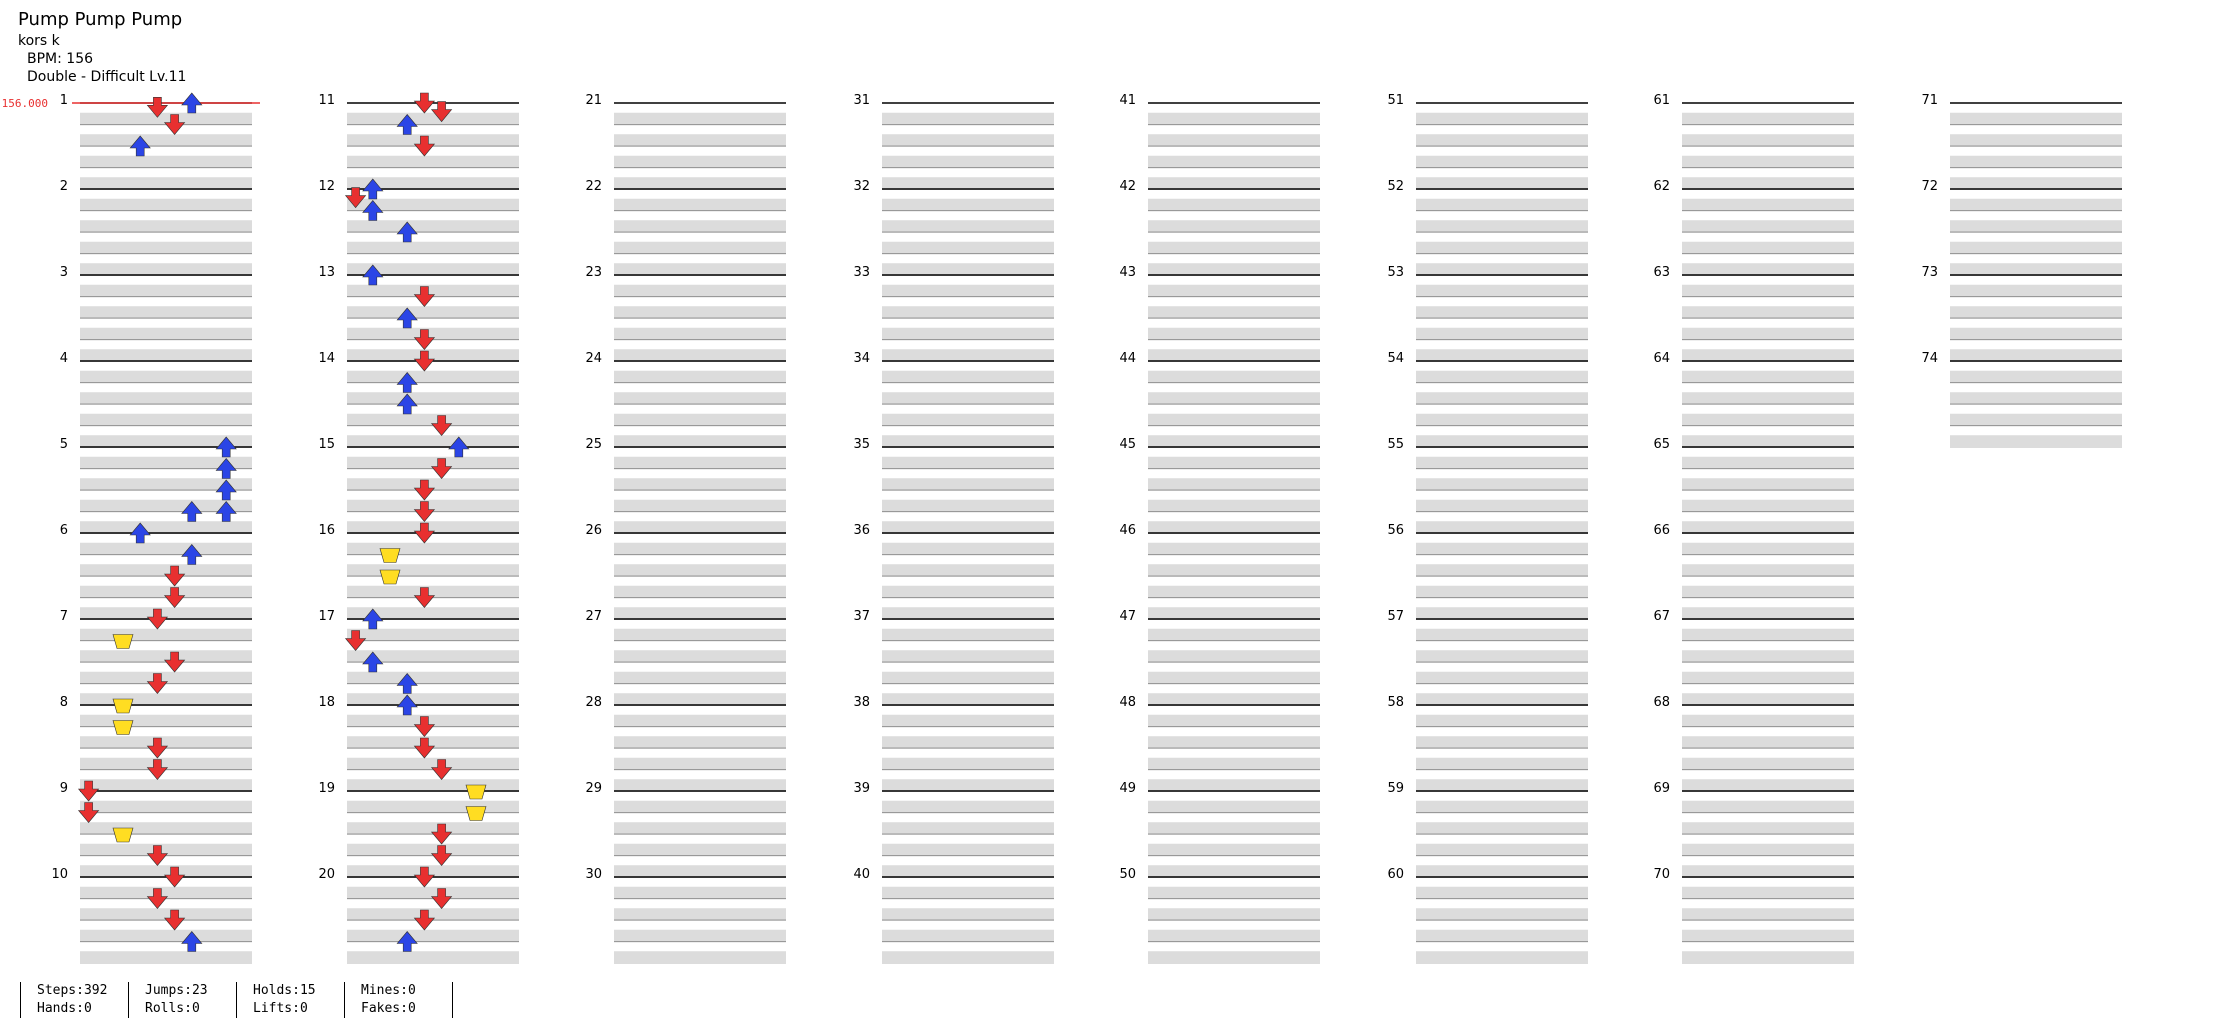  I want to click on measure-number: 16, so click(326, 530).